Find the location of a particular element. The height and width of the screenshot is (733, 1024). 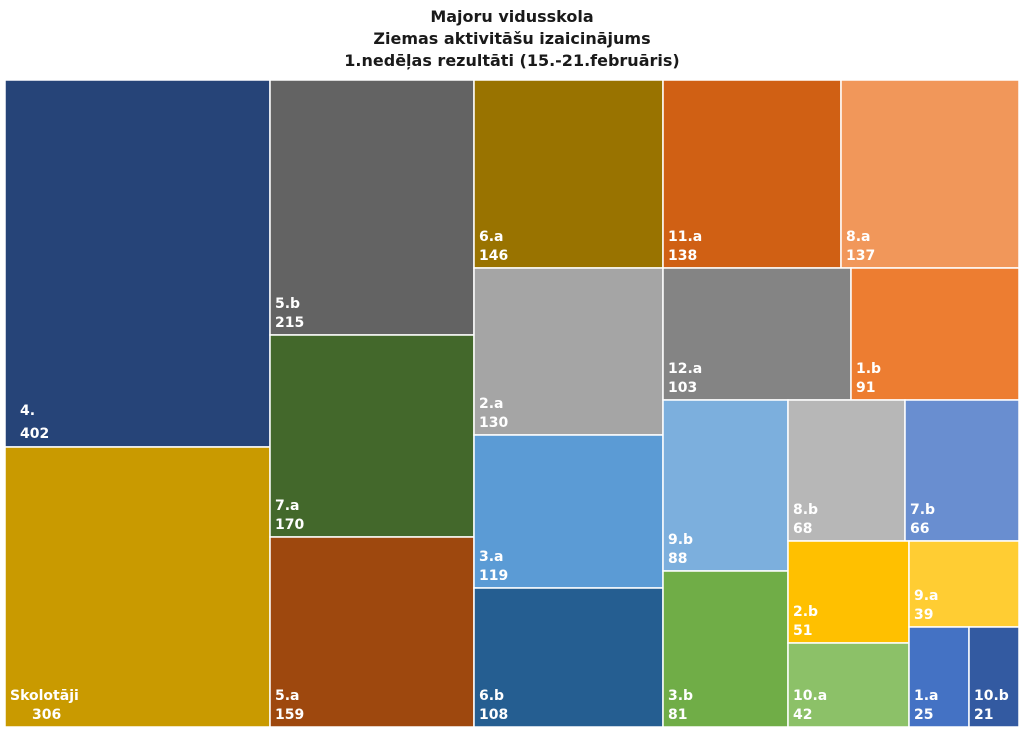

tile-value-6-a: 146 is located at coordinates (493, 256).